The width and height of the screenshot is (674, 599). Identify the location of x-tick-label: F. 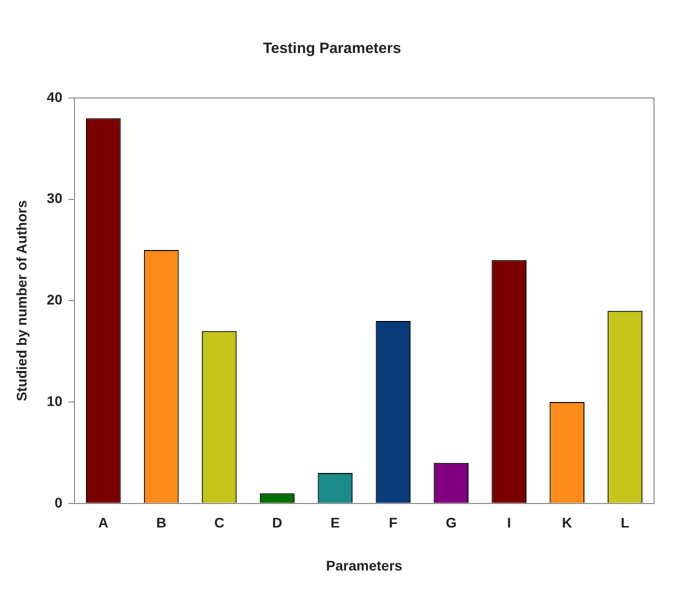
(393, 522).